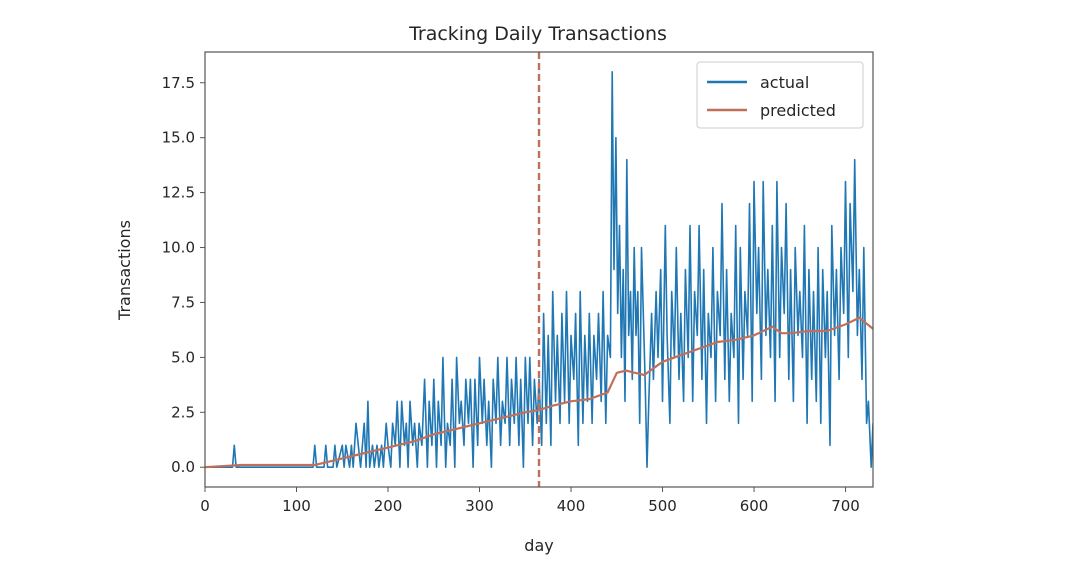 The height and width of the screenshot is (574, 1066). I want to click on y-tick-label: 12.5, so click(178, 193).